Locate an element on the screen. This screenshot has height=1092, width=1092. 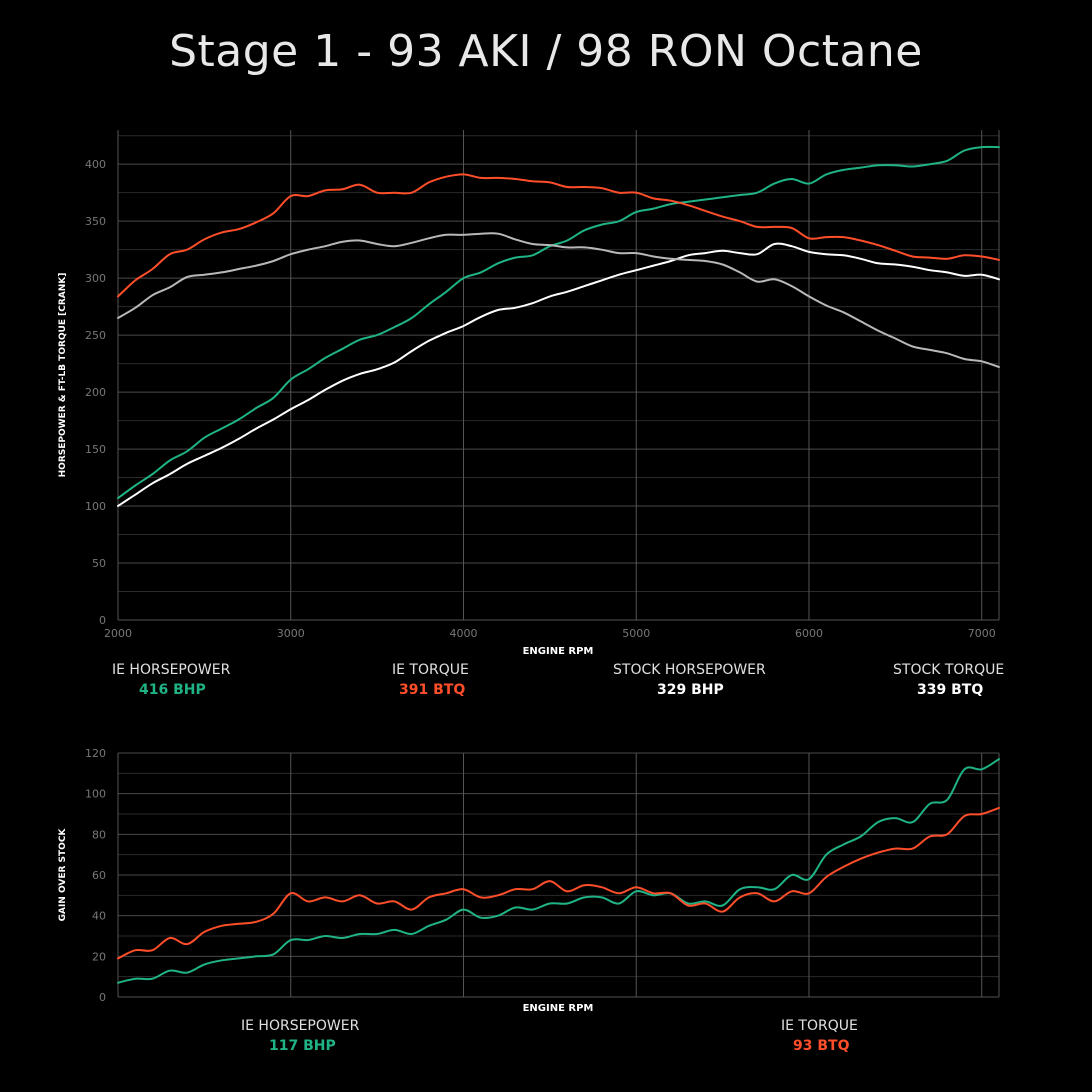
y-tick-label: 80 is located at coordinates (99, 834).